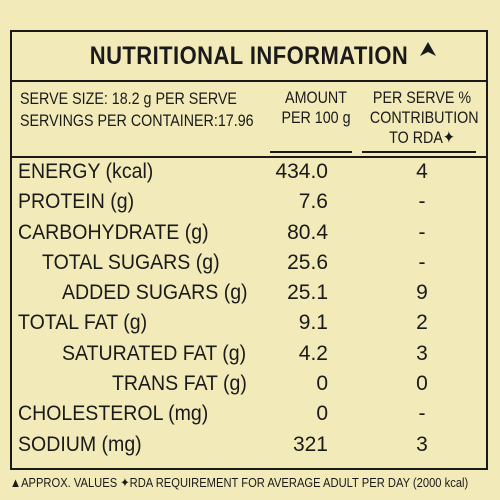 This screenshot has height=500, width=500. Describe the element at coordinates (113, 414) in the screenshot. I see `nutrient-name: CHOLESTEROL (mg)` at that location.